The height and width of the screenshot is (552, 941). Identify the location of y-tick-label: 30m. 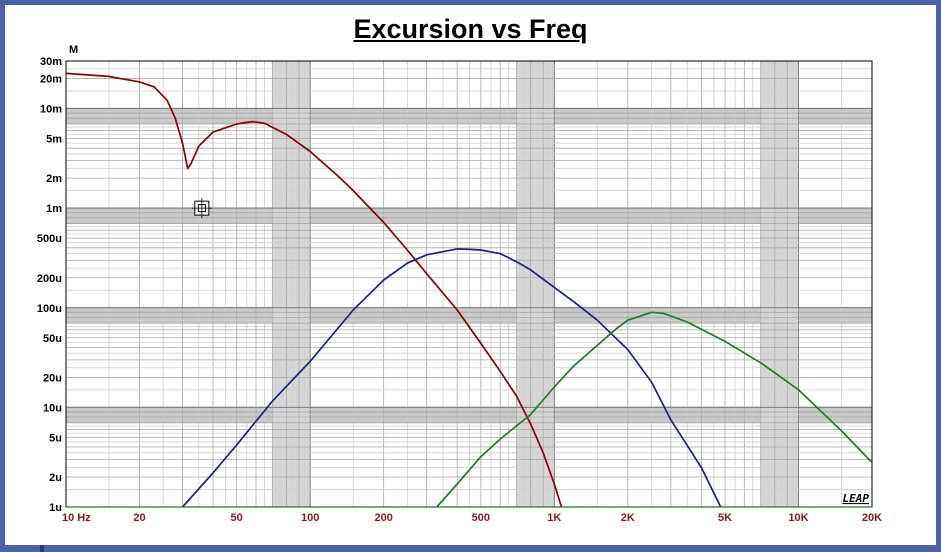
(51, 62).